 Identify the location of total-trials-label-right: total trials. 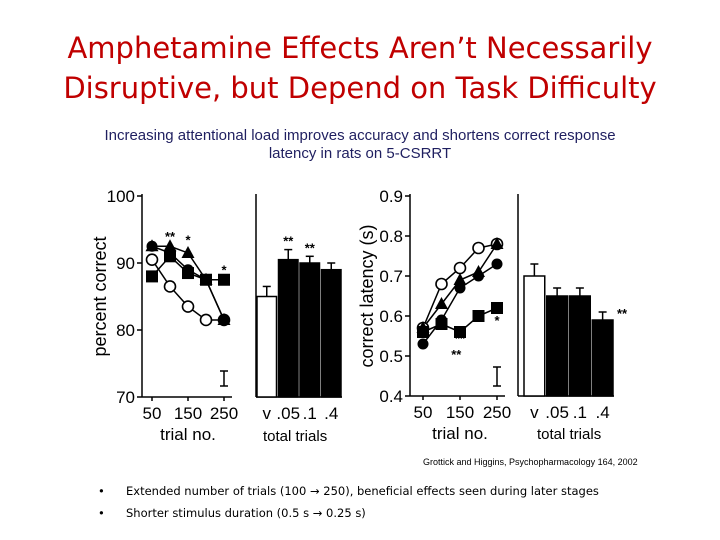
(569, 434).